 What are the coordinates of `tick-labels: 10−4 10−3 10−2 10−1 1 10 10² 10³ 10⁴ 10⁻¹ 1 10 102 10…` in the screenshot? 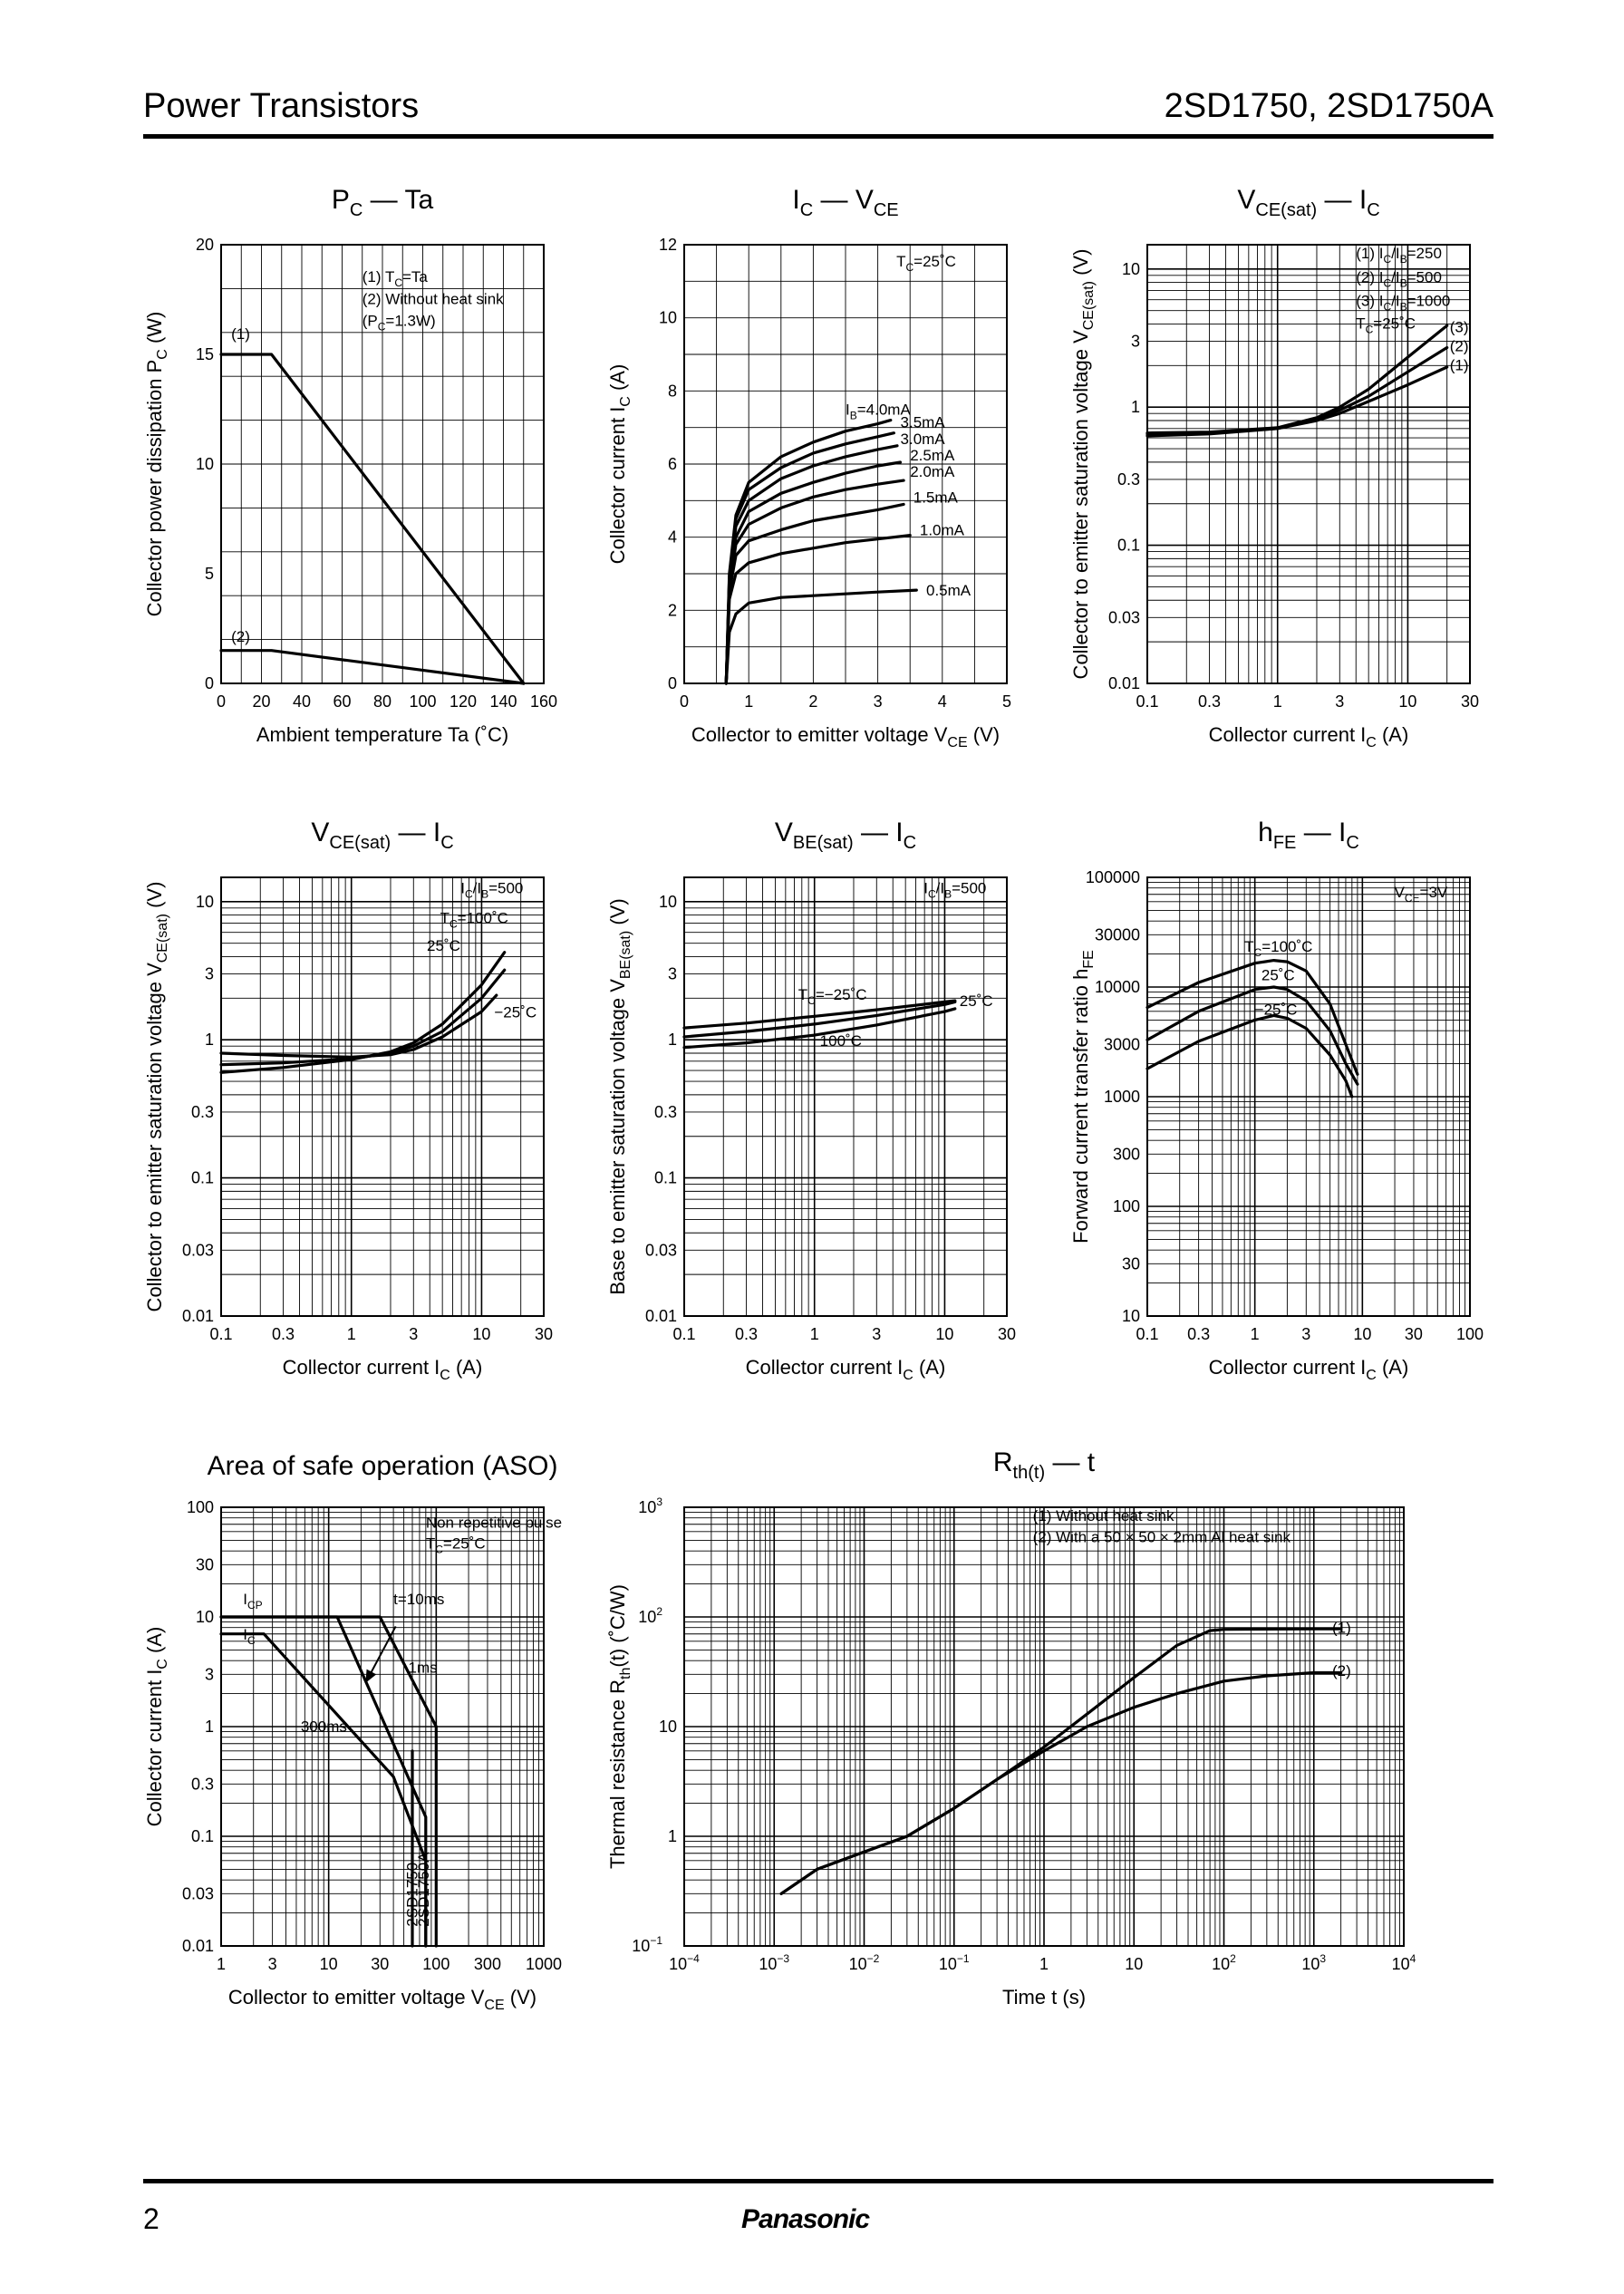 It's located at (1024, 1734).